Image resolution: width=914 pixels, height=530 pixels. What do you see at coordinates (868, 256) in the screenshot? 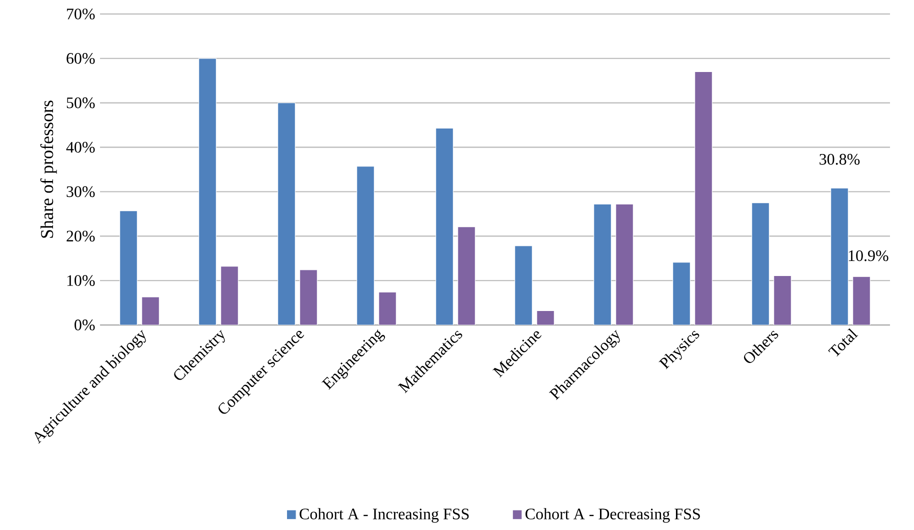
I see `data-label: 10.9%` at bounding box center [868, 256].